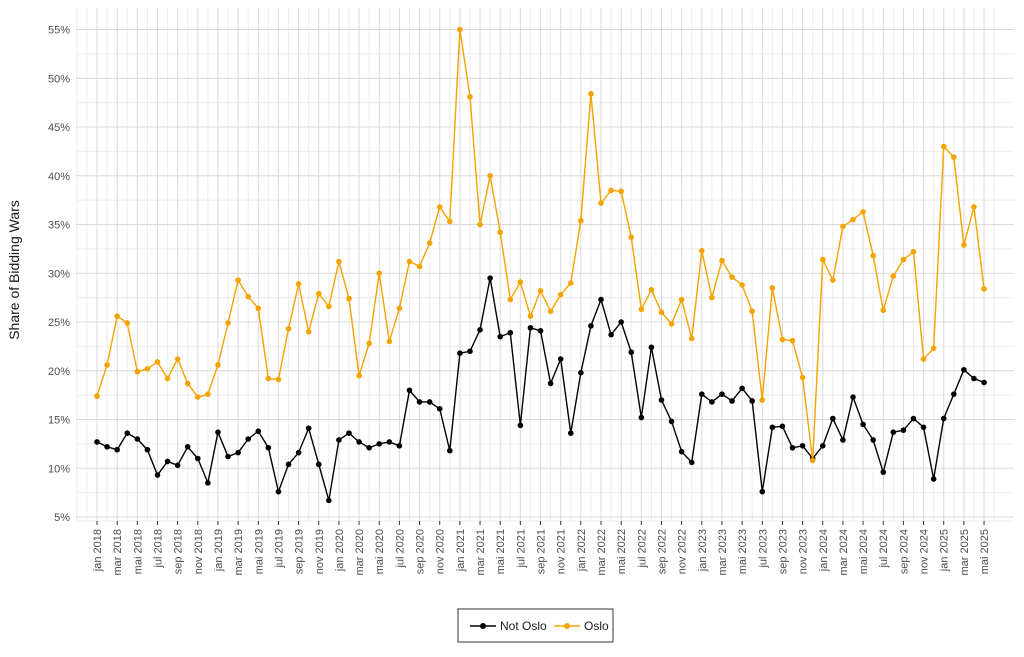  Describe the element at coordinates (542, 551) in the screenshot. I see `x-tick-label: sep 2021` at that location.